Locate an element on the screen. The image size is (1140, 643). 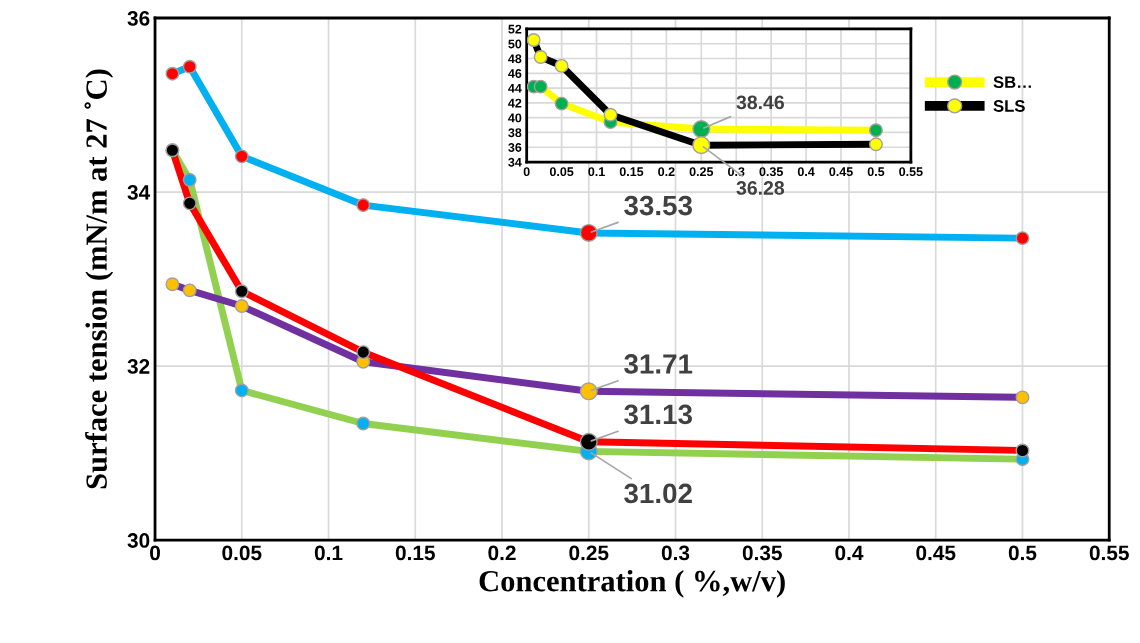
y-tick-label: 50 is located at coordinates (515, 44).